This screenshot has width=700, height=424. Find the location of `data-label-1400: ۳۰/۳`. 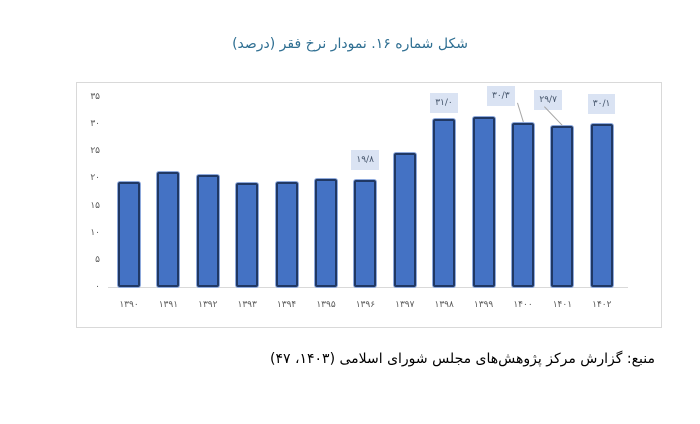

data-label-1400: ۳۰/۳ is located at coordinates (501, 96).